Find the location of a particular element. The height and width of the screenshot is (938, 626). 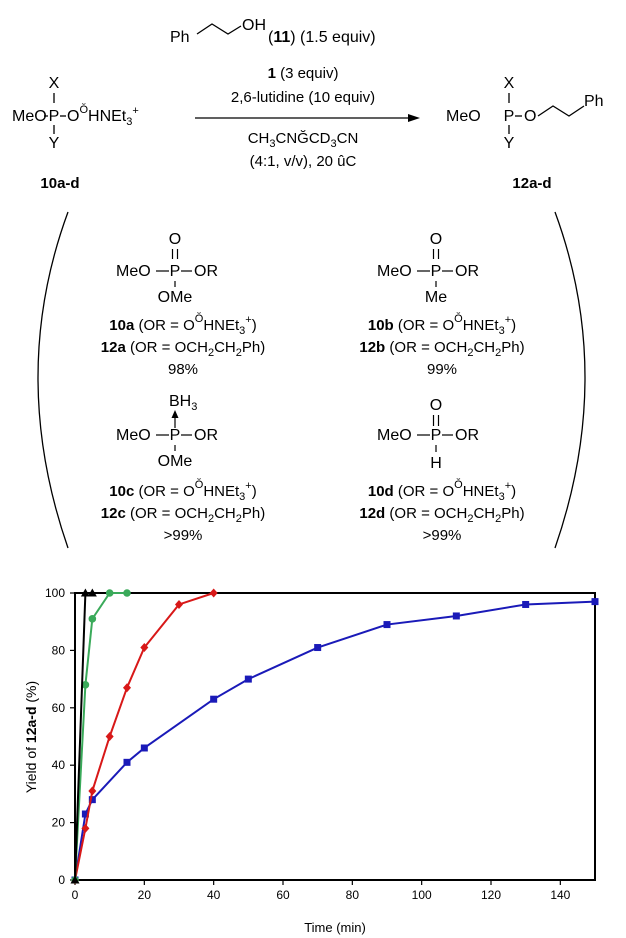

y-axis-label: Yield of 12a-d (%) is located at coordinates (31, 737).